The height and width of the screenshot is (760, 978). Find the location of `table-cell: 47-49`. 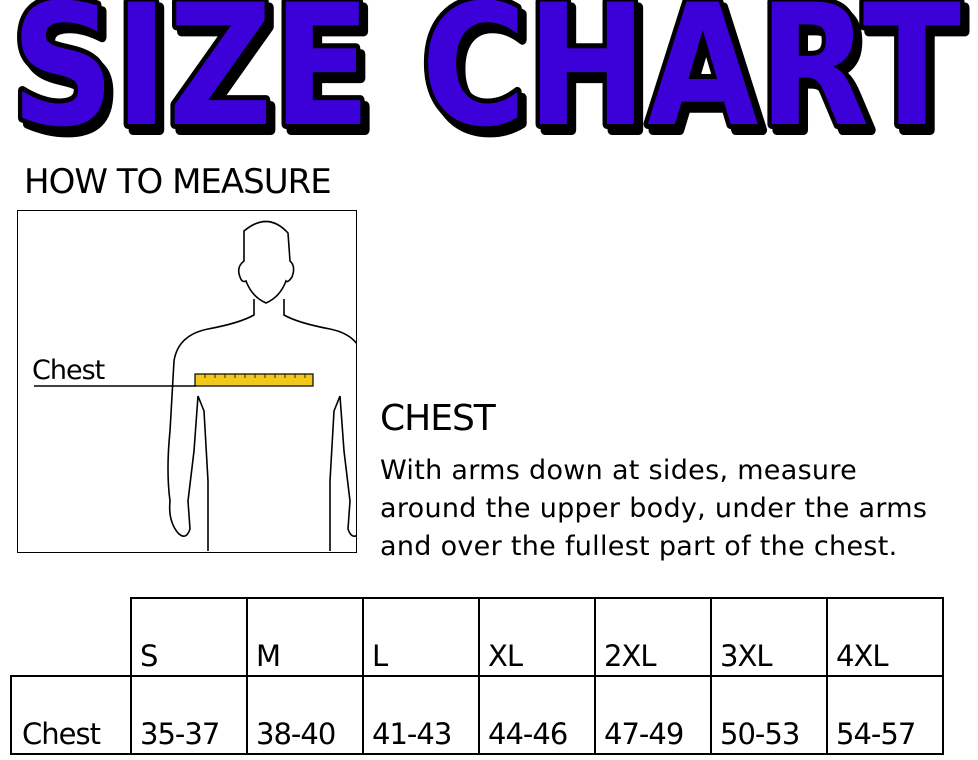

table-cell: 47-49 is located at coordinates (653, 715).